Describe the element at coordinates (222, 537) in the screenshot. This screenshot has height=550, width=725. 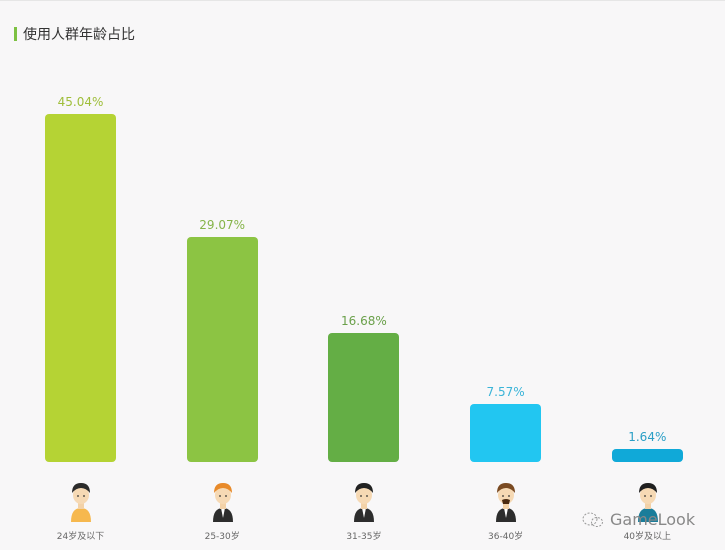
I see `category-label: 25-30岁` at that location.